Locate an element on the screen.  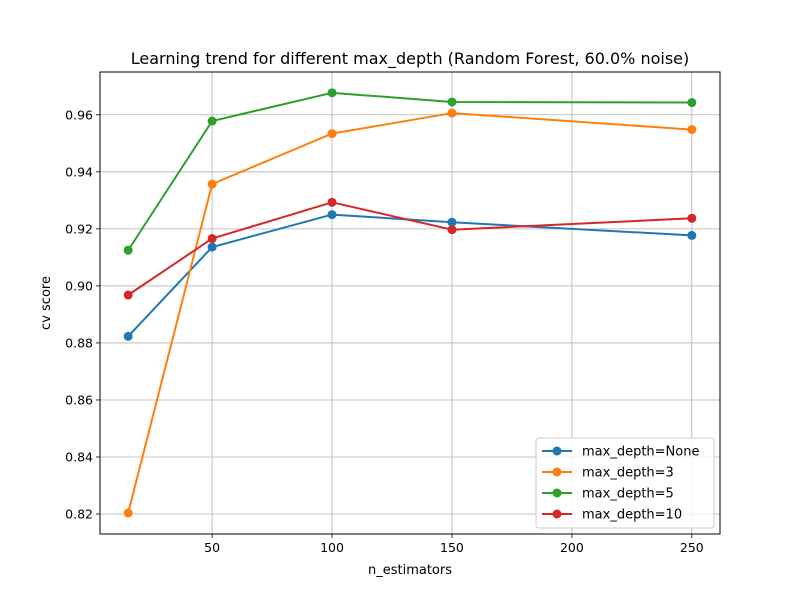
series-group is located at coordinates (410, 248).